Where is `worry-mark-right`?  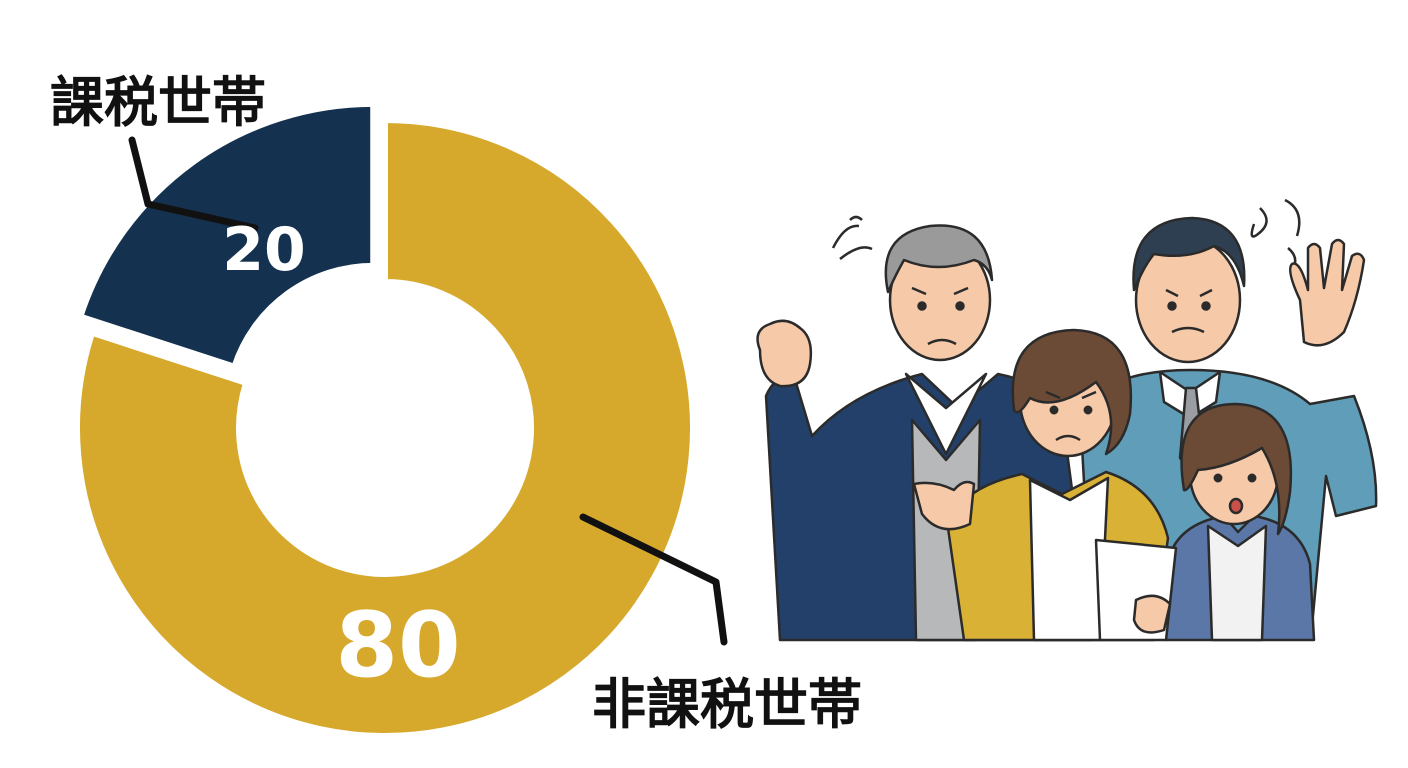 worry-mark-right is located at coordinates (1275, 234).